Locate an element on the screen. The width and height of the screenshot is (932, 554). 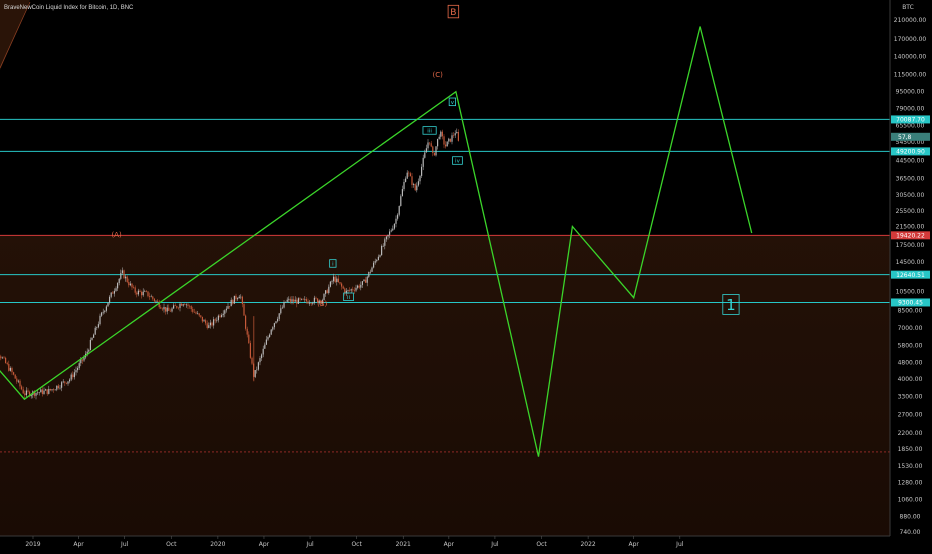
currency-label: BTC is located at coordinates (908, 7).